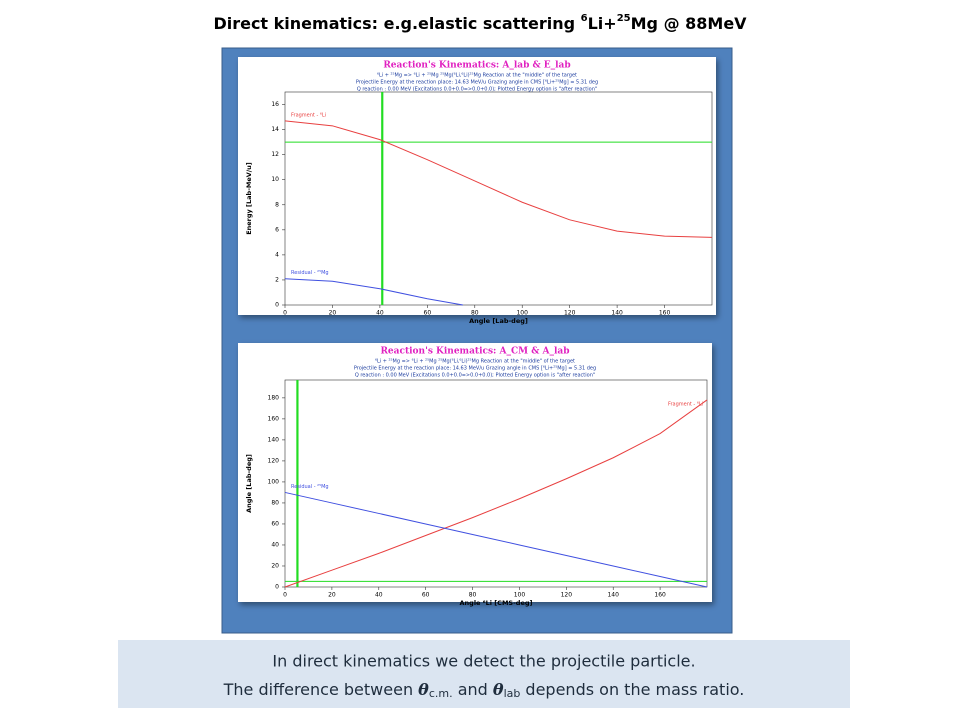 Image resolution: width=960 pixels, height=724 pixels. I want to click on y-tick-label: 14, so click(275, 129).